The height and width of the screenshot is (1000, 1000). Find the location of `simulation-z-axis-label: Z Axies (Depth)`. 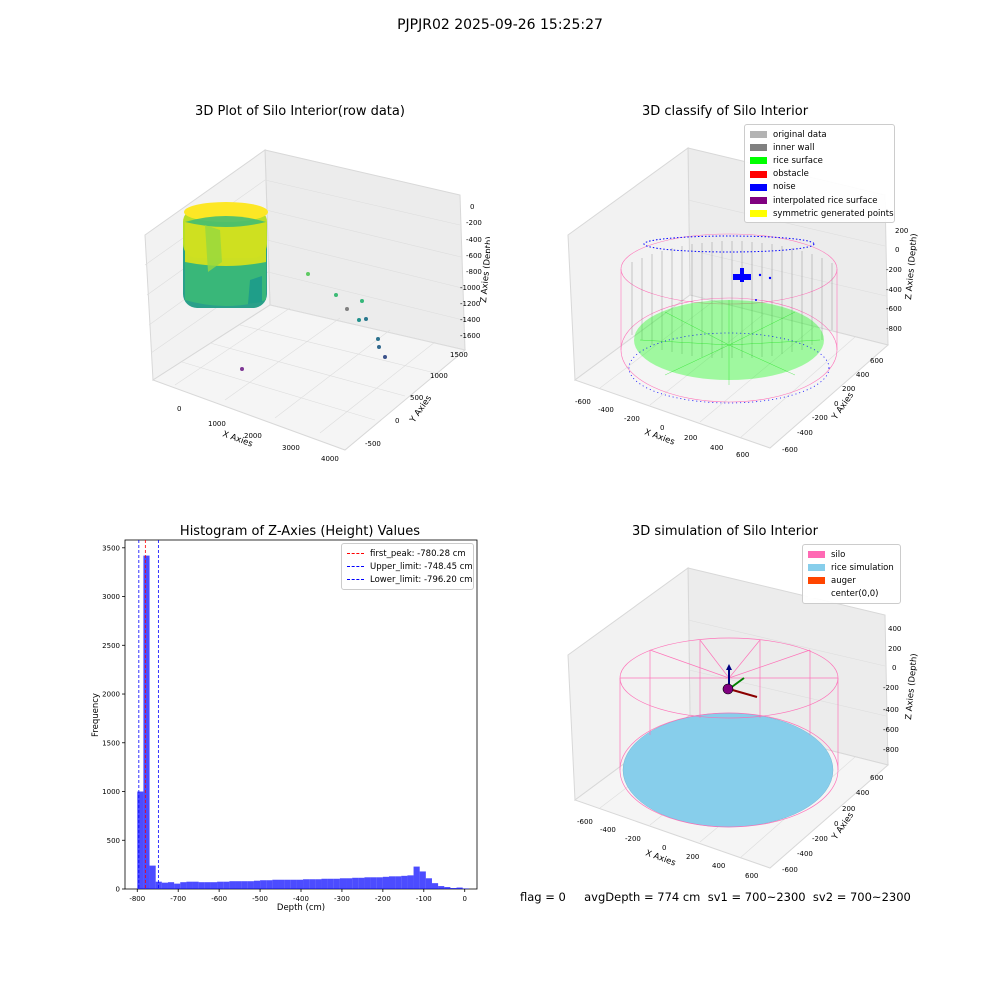

simulation-z-axis-label: Z Axies (Depth) is located at coordinates (912, 686).